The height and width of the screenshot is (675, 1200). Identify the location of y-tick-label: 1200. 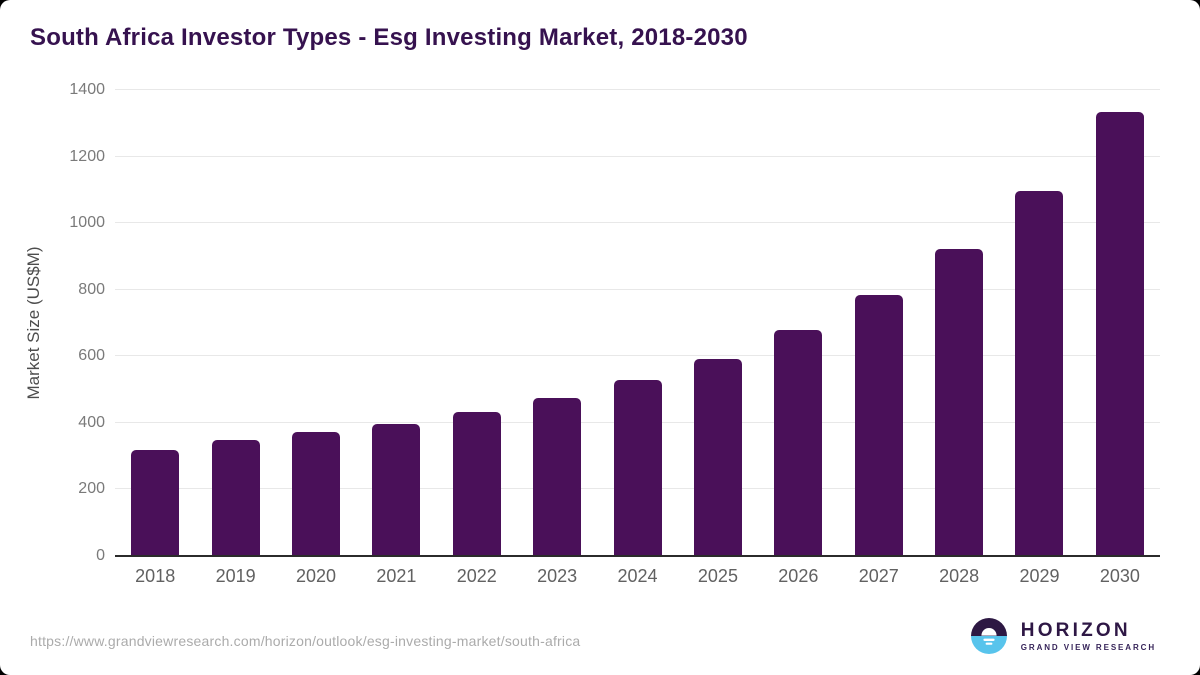
(87, 156).